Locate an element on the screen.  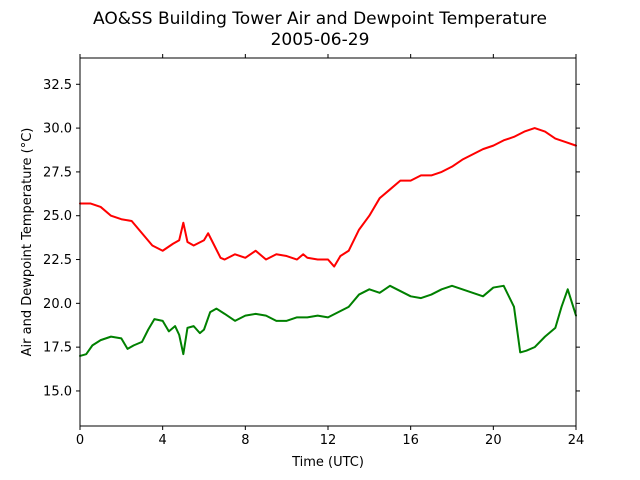
x-tick-label: 0 is located at coordinates (80, 440).